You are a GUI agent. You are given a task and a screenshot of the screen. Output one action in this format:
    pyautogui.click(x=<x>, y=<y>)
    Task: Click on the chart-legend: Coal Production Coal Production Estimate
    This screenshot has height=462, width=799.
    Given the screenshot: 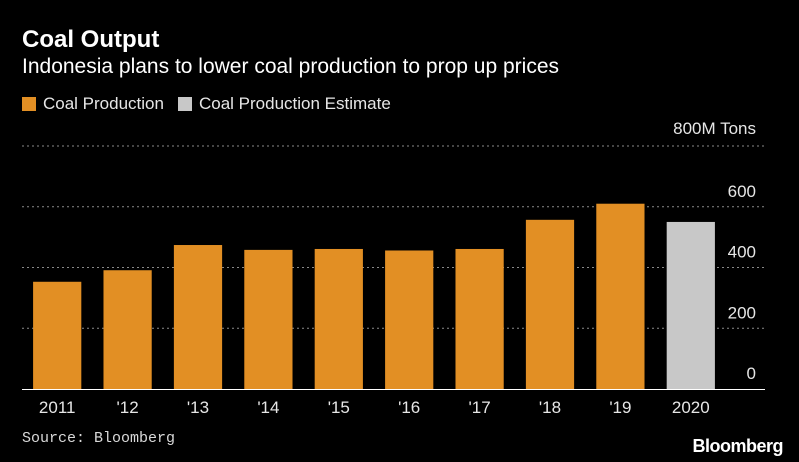 What is the action you would take?
    pyautogui.click(x=213, y=104)
    